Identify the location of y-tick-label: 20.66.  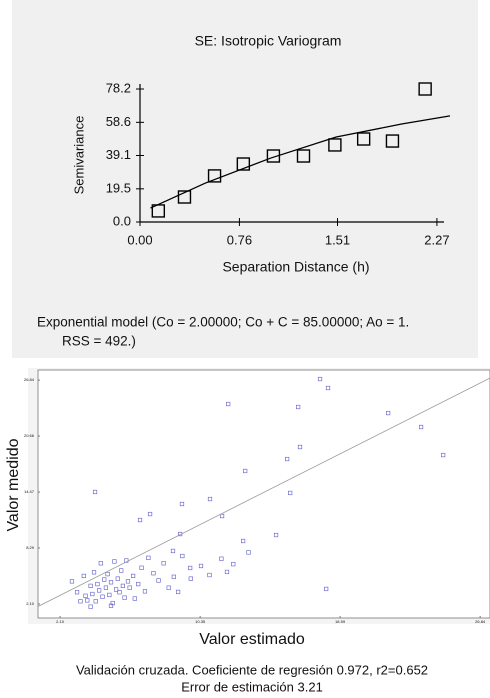
(29, 435).